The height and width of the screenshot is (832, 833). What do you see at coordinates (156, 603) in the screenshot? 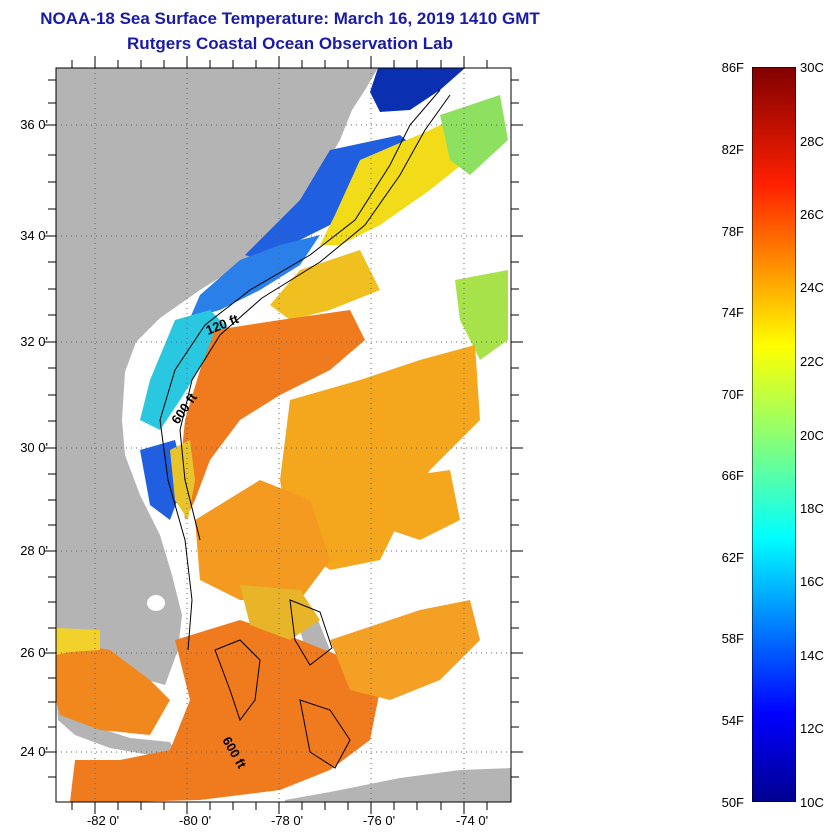
I see `land-lake-okeechobee` at bounding box center [156, 603].